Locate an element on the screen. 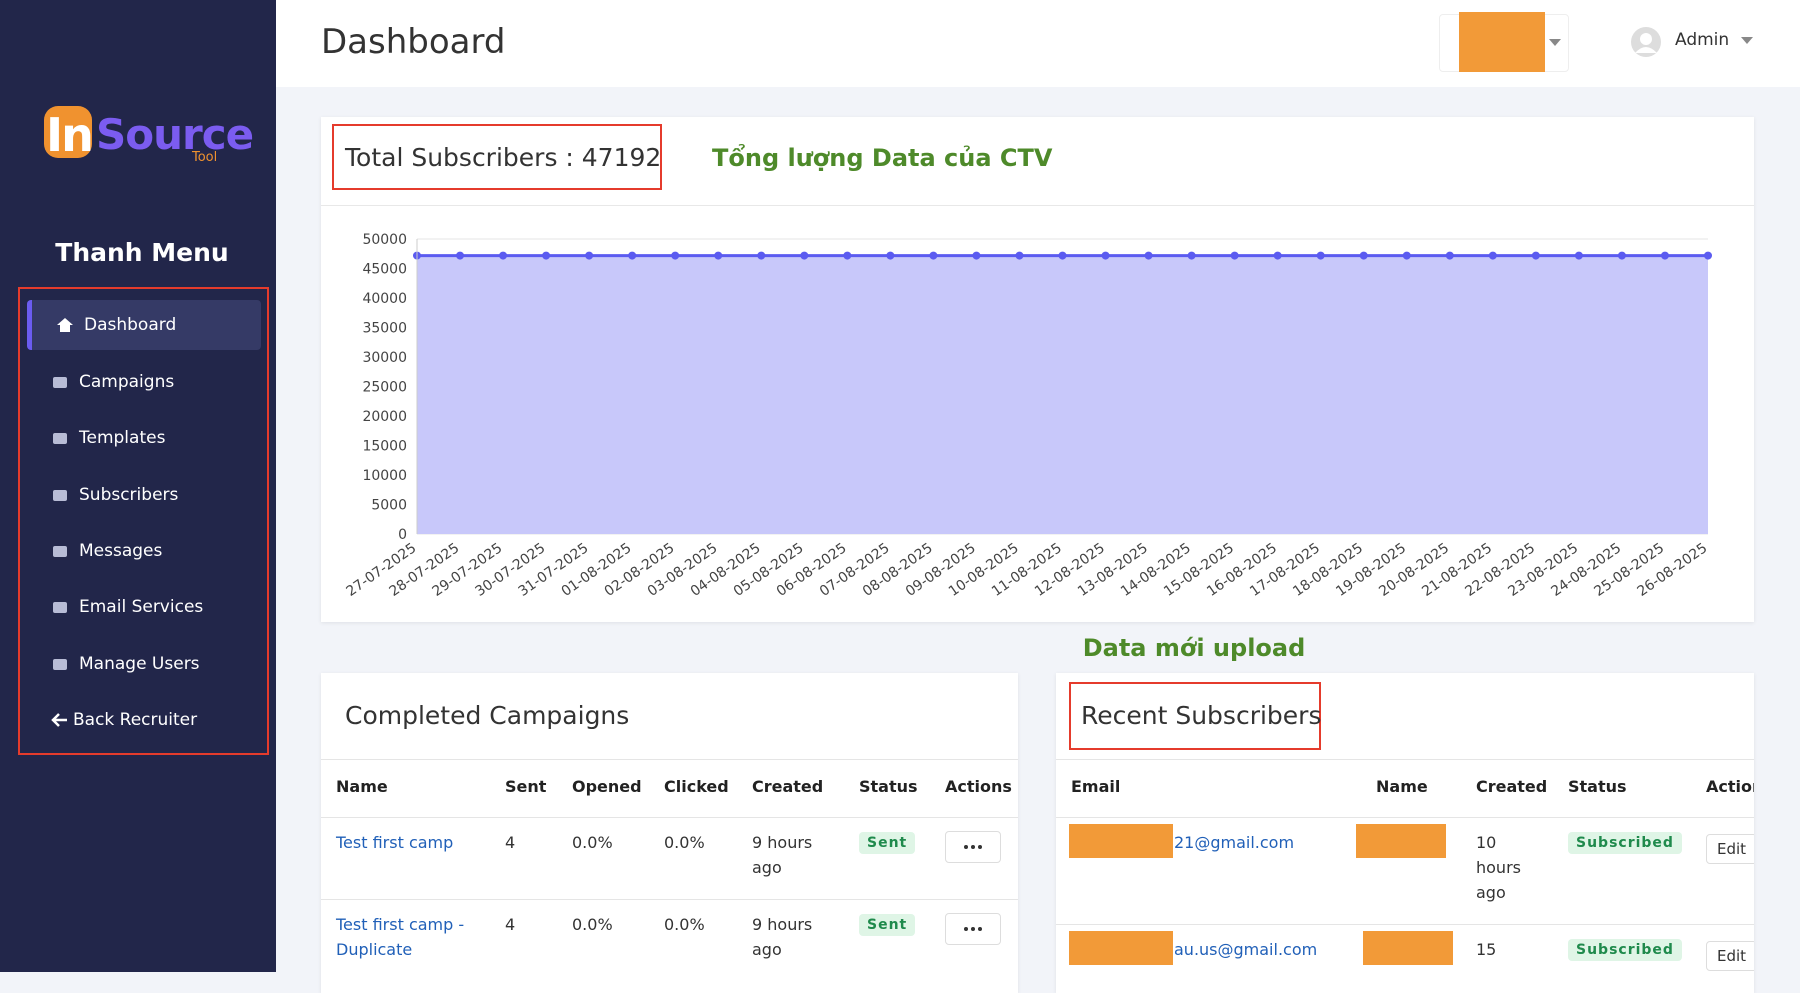 The width and height of the screenshot is (1800, 993). logo-sub: Tool is located at coordinates (205, 157).